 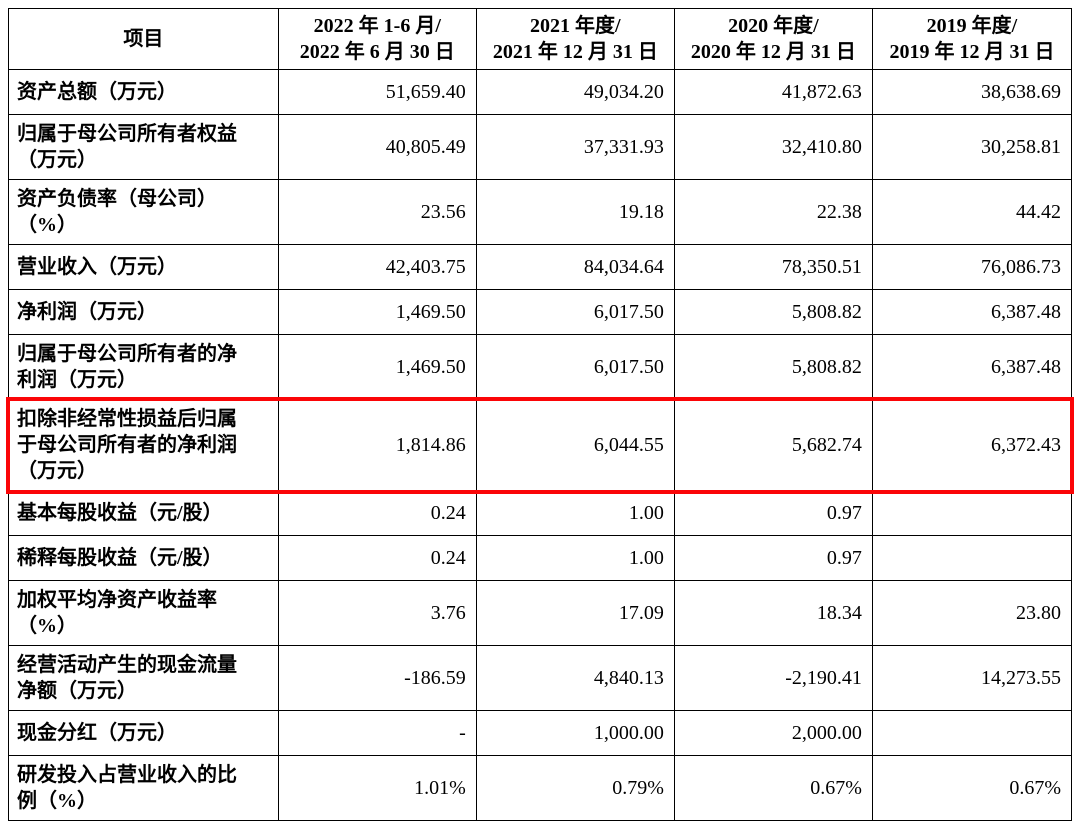 What do you see at coordinates (575, 26) in the screenshot?
I see `header-period-line1: 2021 年度/` at bounding box center [575, 26].